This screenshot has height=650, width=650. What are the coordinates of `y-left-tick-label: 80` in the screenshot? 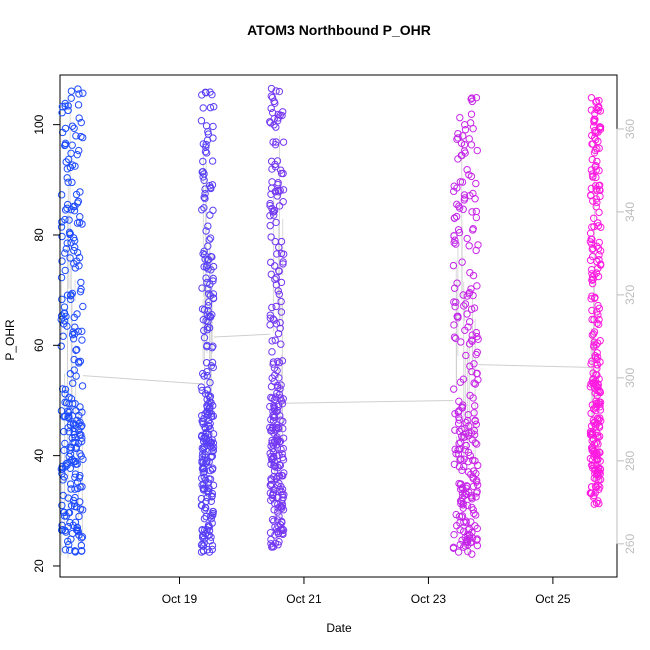 It's located at (39, 235).